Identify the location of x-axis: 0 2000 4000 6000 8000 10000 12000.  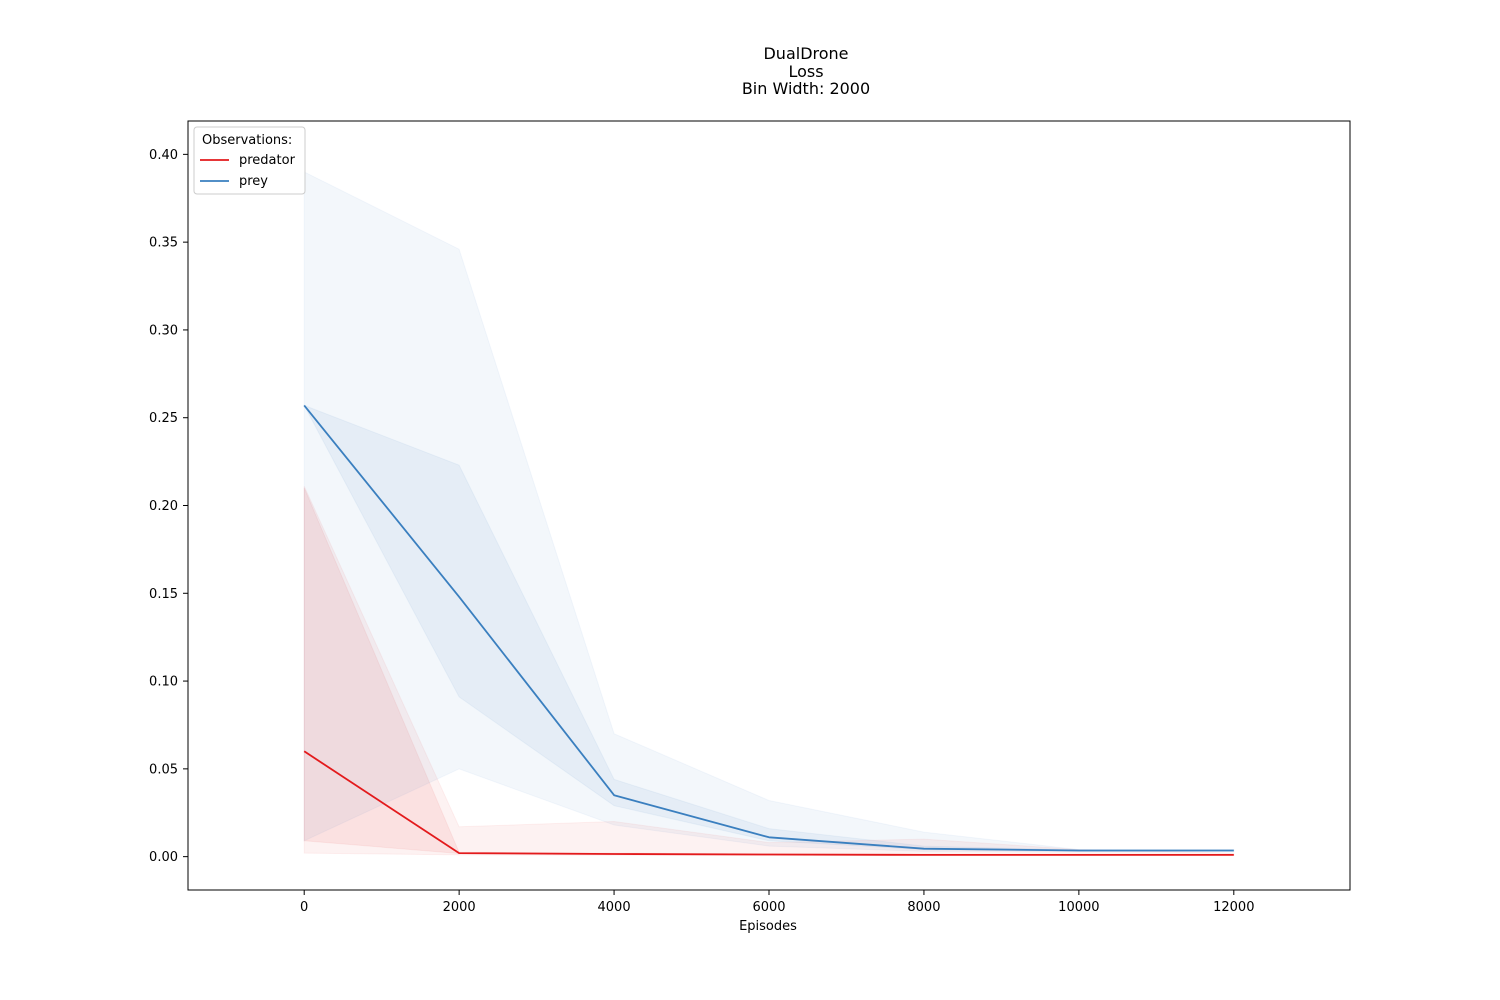
(777, 902).